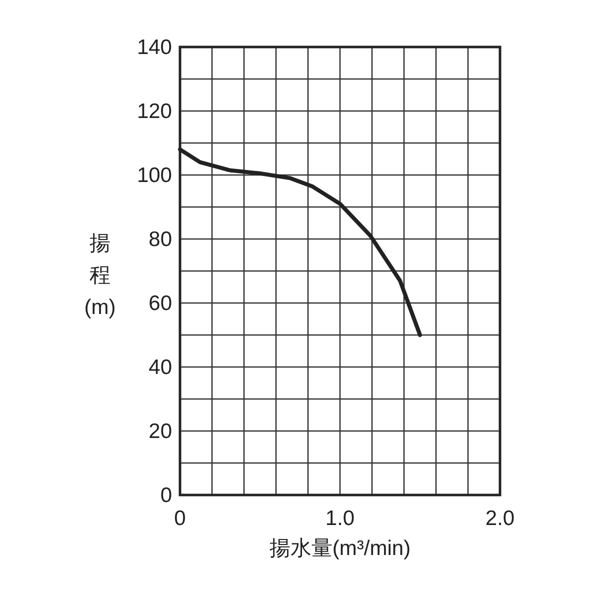 The width and height of the screenshot is (600, 600). Describe the element at coordinates (160, 239) in the screenshot. I see `y-tick-label: 80` at that location.